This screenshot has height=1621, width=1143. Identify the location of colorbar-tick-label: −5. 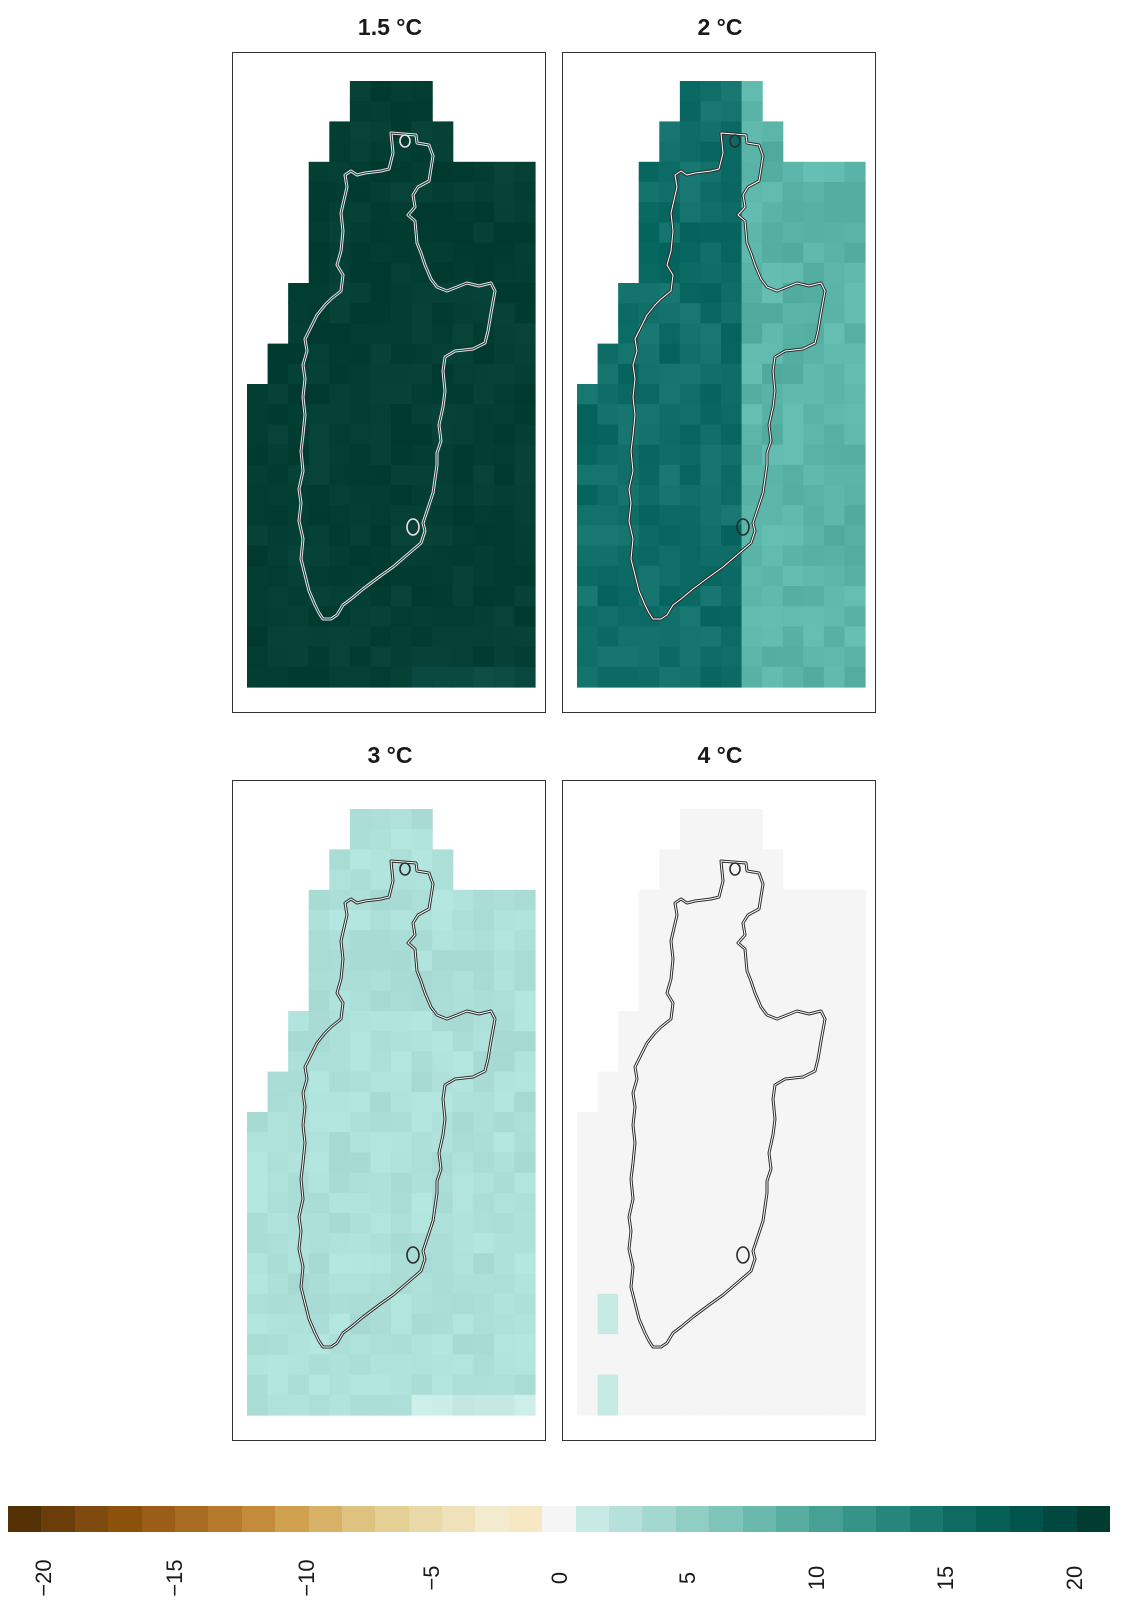
(431, 1578).